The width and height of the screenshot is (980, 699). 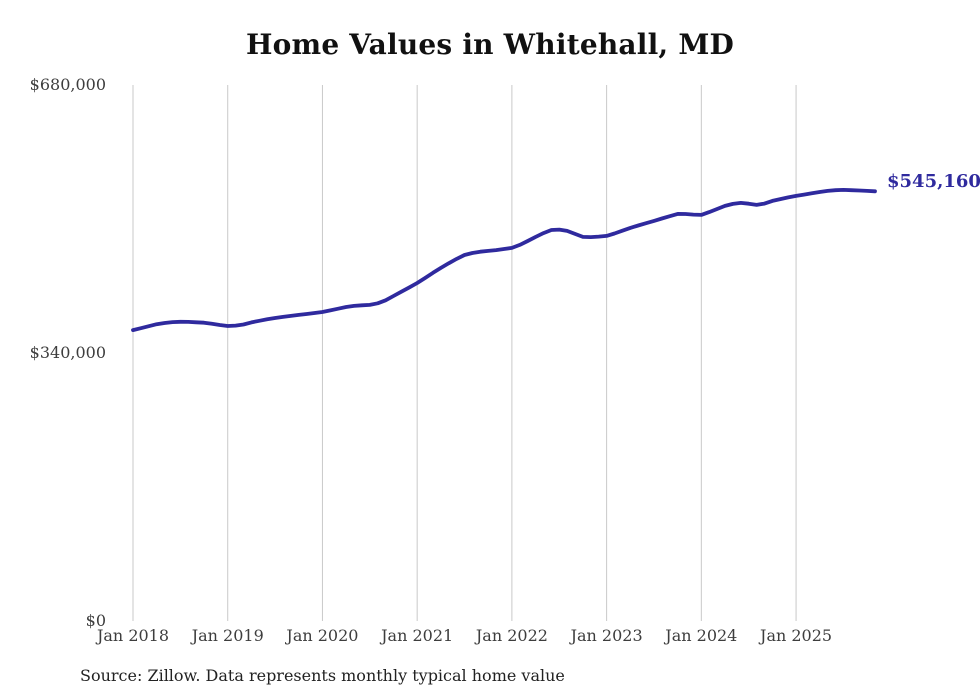 What do you see at coordinates (701, 635) in the screenshot?
I see `x-axis-tick-label: Jan 2024` at bounding box center [701, 635].